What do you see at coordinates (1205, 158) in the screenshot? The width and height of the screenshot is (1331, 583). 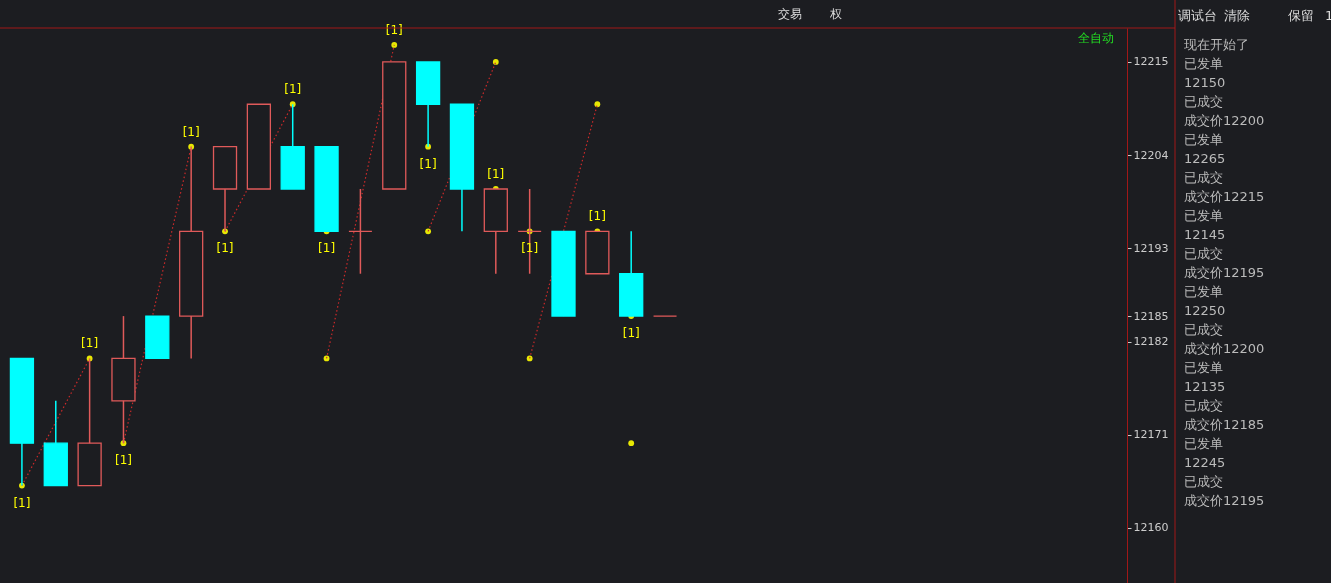 I see `text: 12265` at bounding box center [1205, 158].